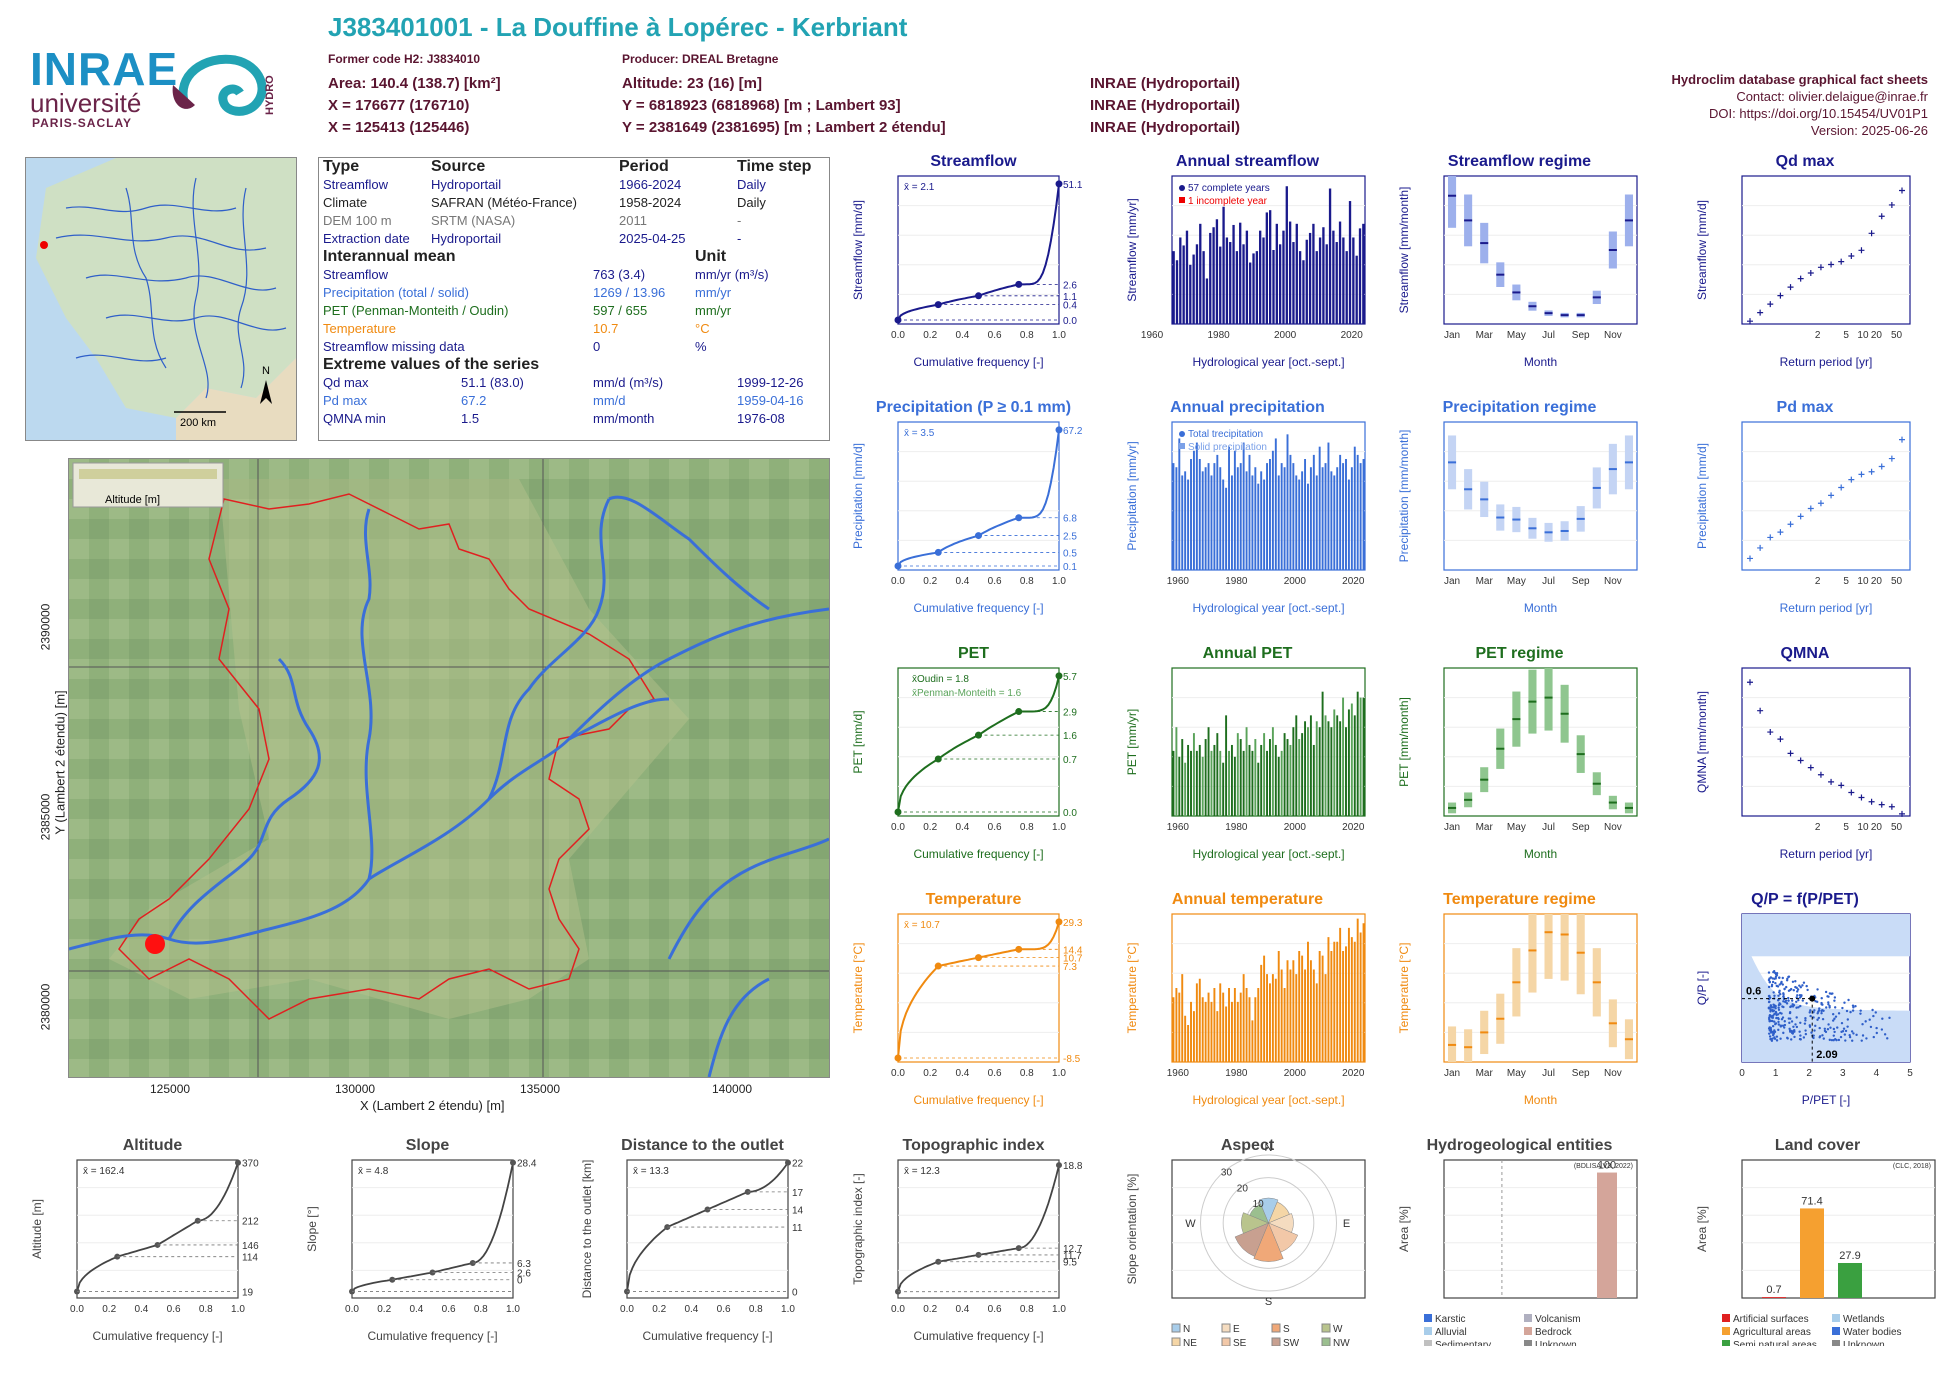 The image size is (1960, 1386). I want to click on legend-entry: Sedimentary, so click(1463, 1343).